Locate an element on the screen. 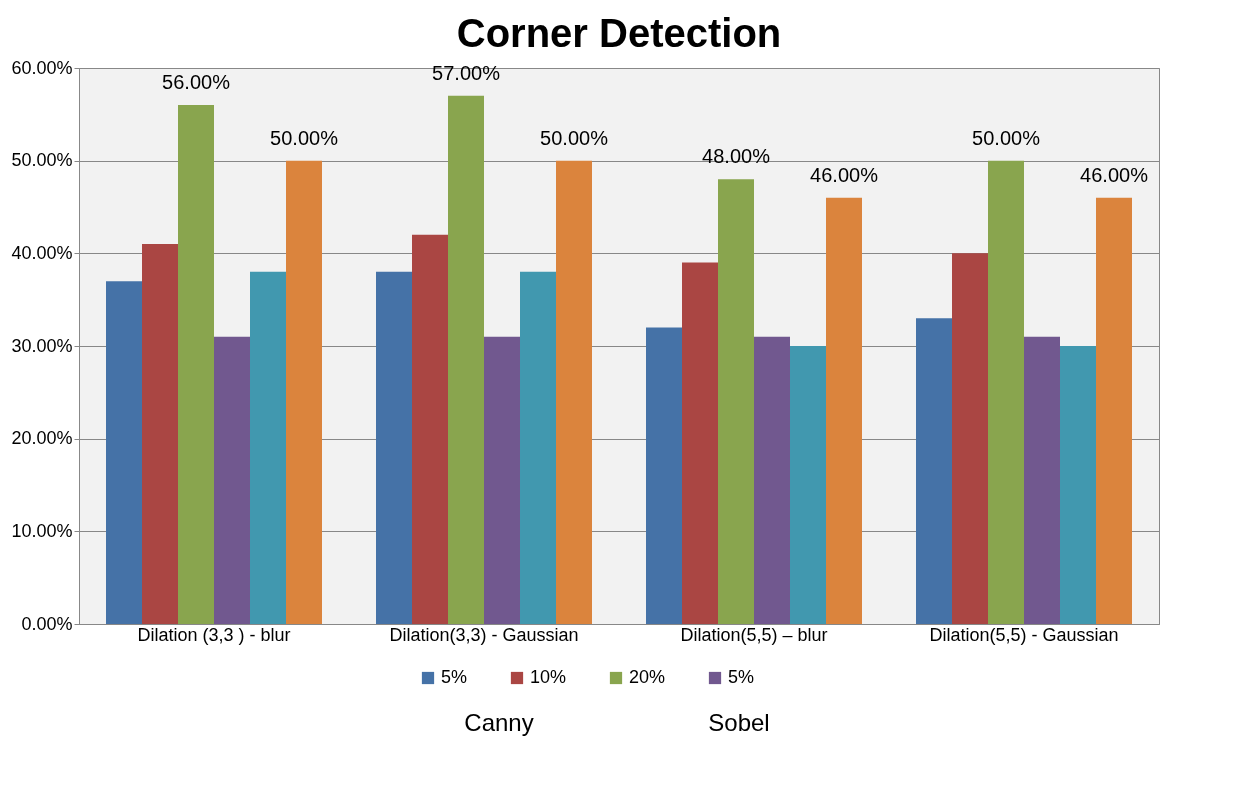 Image resolution: width=1233 pixels, height=789 pixels. data-label: 57.00% is located at coordinates (466, 72).